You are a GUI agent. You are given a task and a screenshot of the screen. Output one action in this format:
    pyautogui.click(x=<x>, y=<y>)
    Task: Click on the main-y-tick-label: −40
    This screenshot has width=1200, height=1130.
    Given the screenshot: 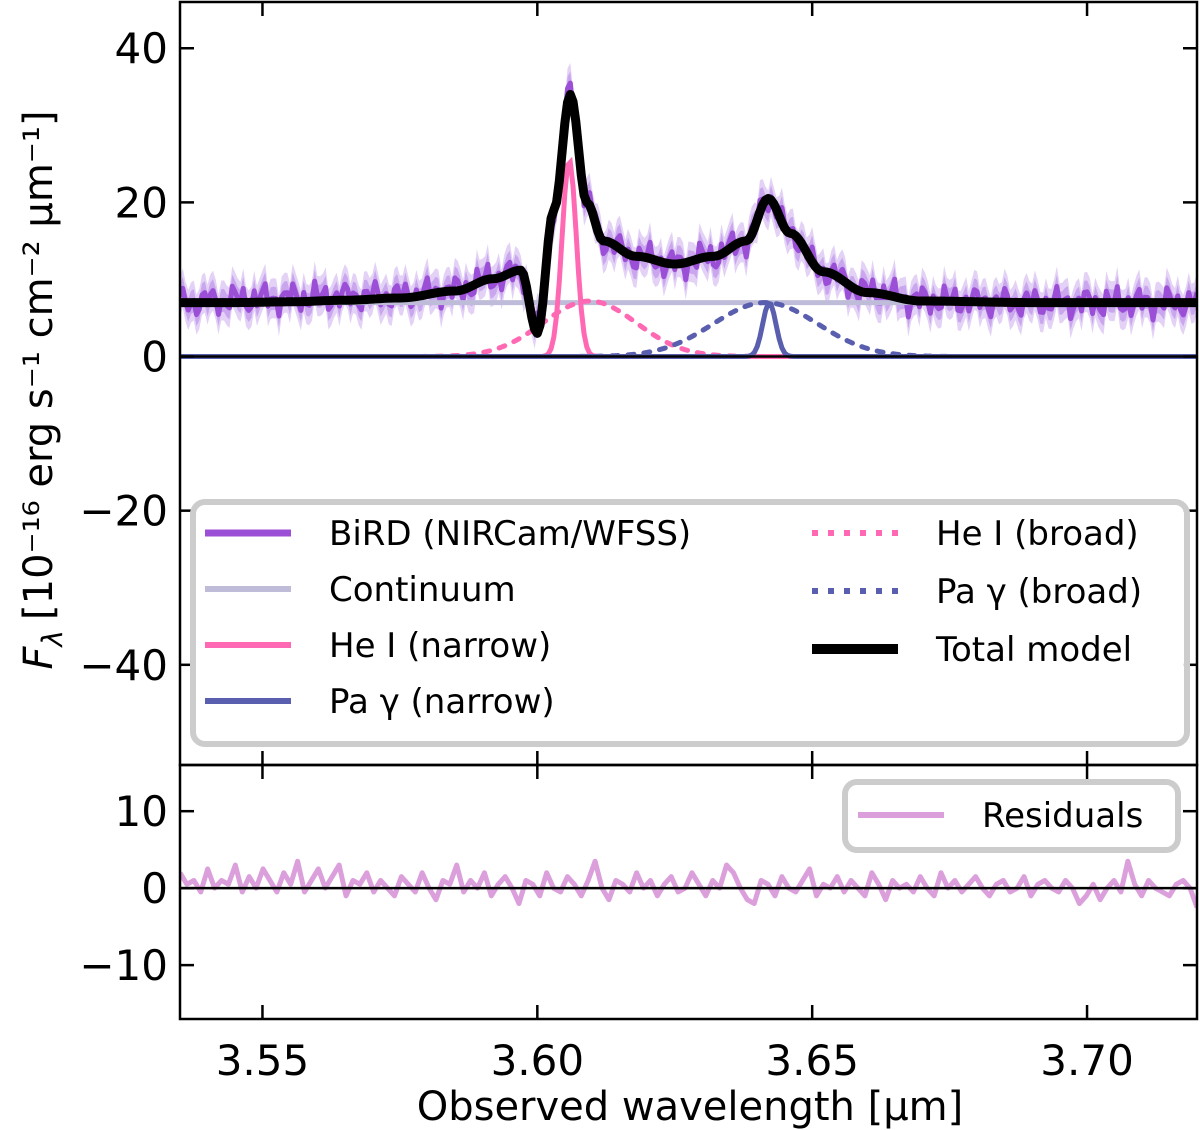 What is the action you would take?
    pyautogui.click(x=123, y=665)
    